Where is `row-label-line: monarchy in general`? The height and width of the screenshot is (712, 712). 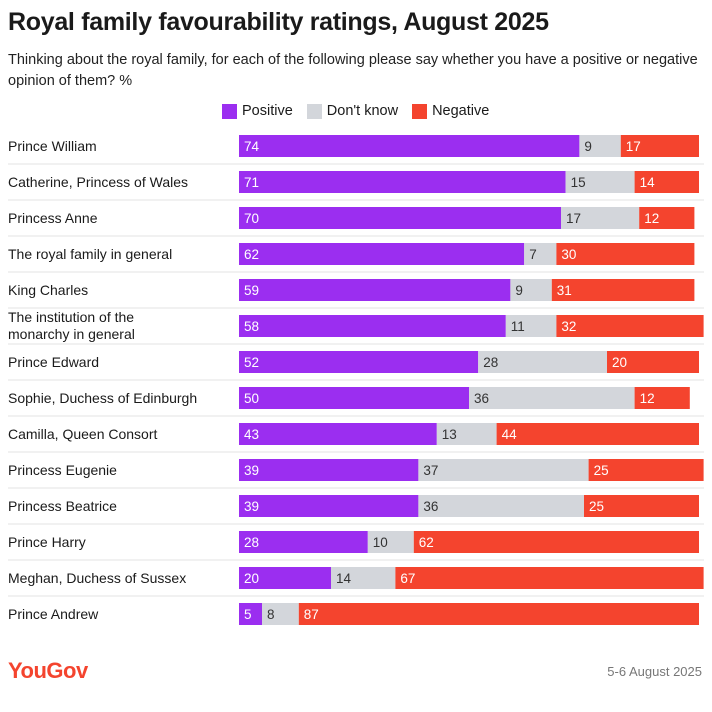 row-label-line: monarchy in general is located at coordinates (71, 334).